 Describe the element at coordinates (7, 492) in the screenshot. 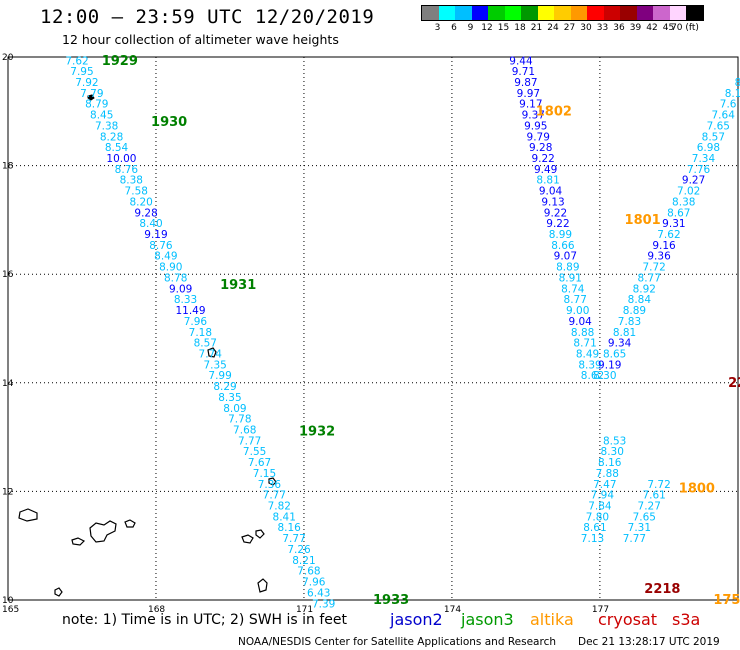

I see `y-tick-label: 12` at that location.